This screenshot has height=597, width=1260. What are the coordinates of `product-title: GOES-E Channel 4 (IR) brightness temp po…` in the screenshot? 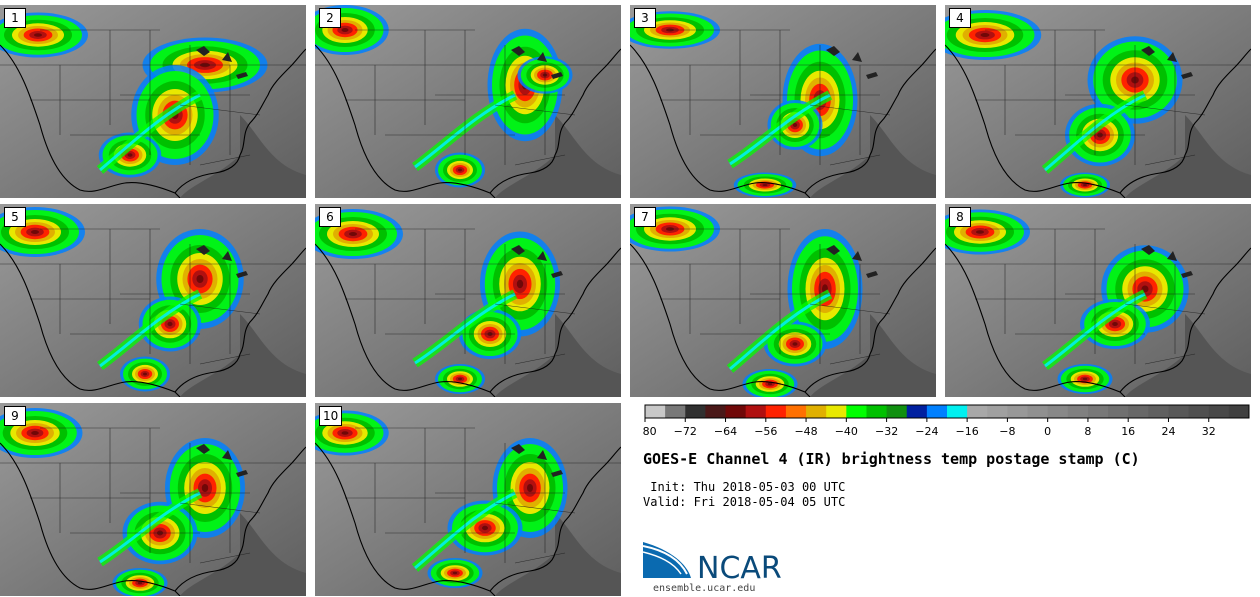 It's located at (891, 459).